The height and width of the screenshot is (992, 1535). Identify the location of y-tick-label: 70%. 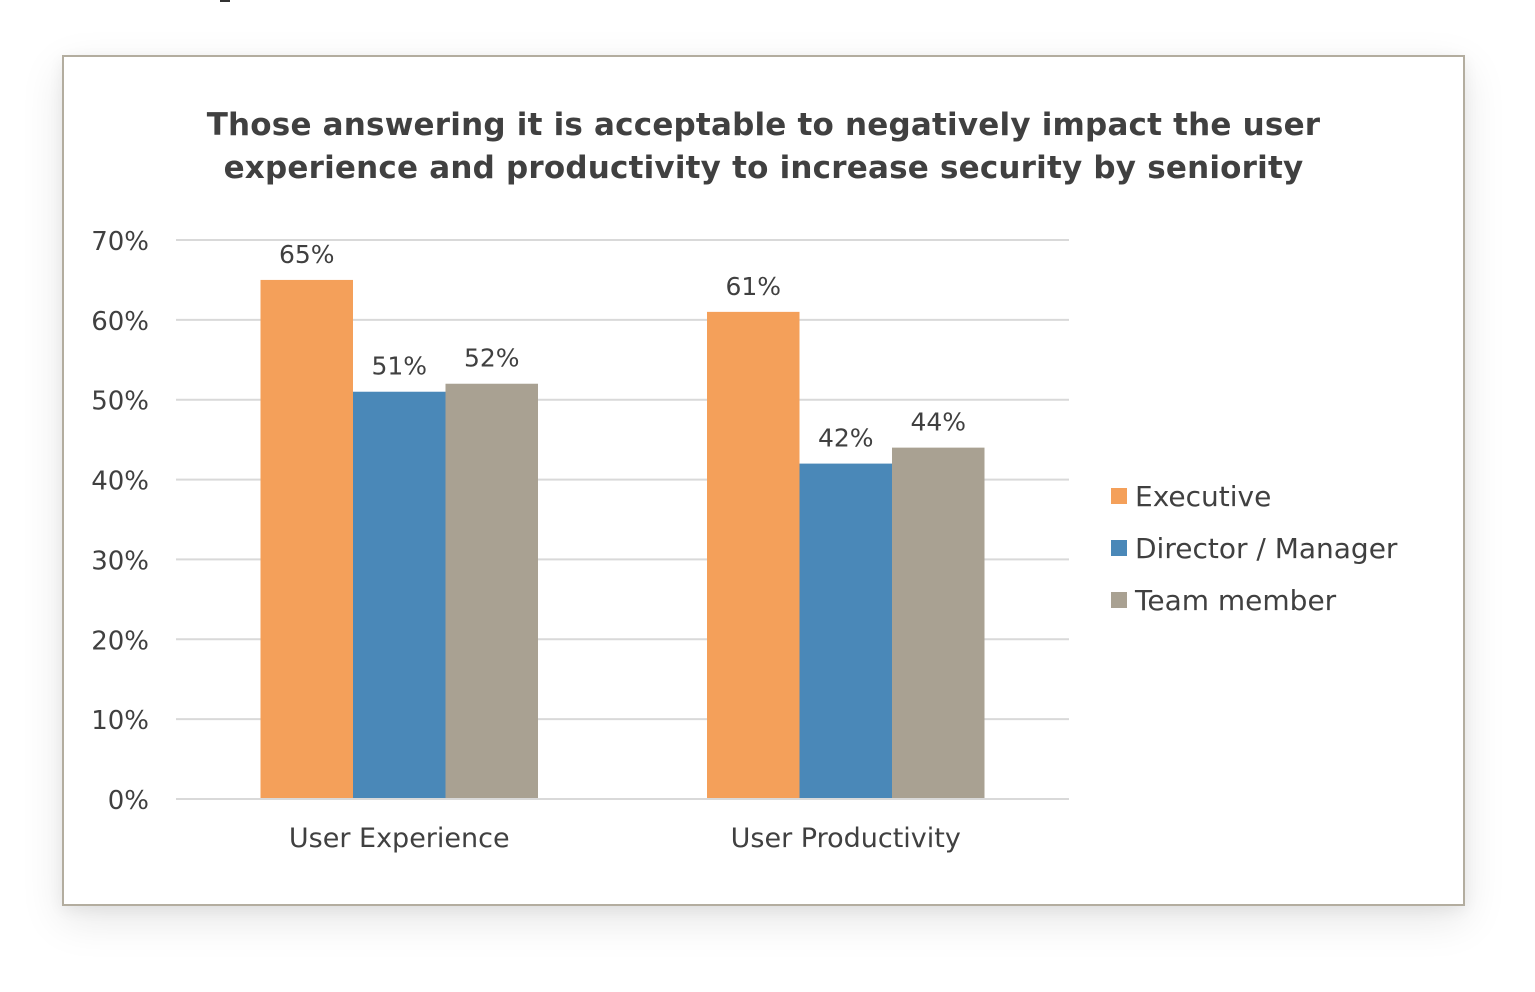
(120, 242).